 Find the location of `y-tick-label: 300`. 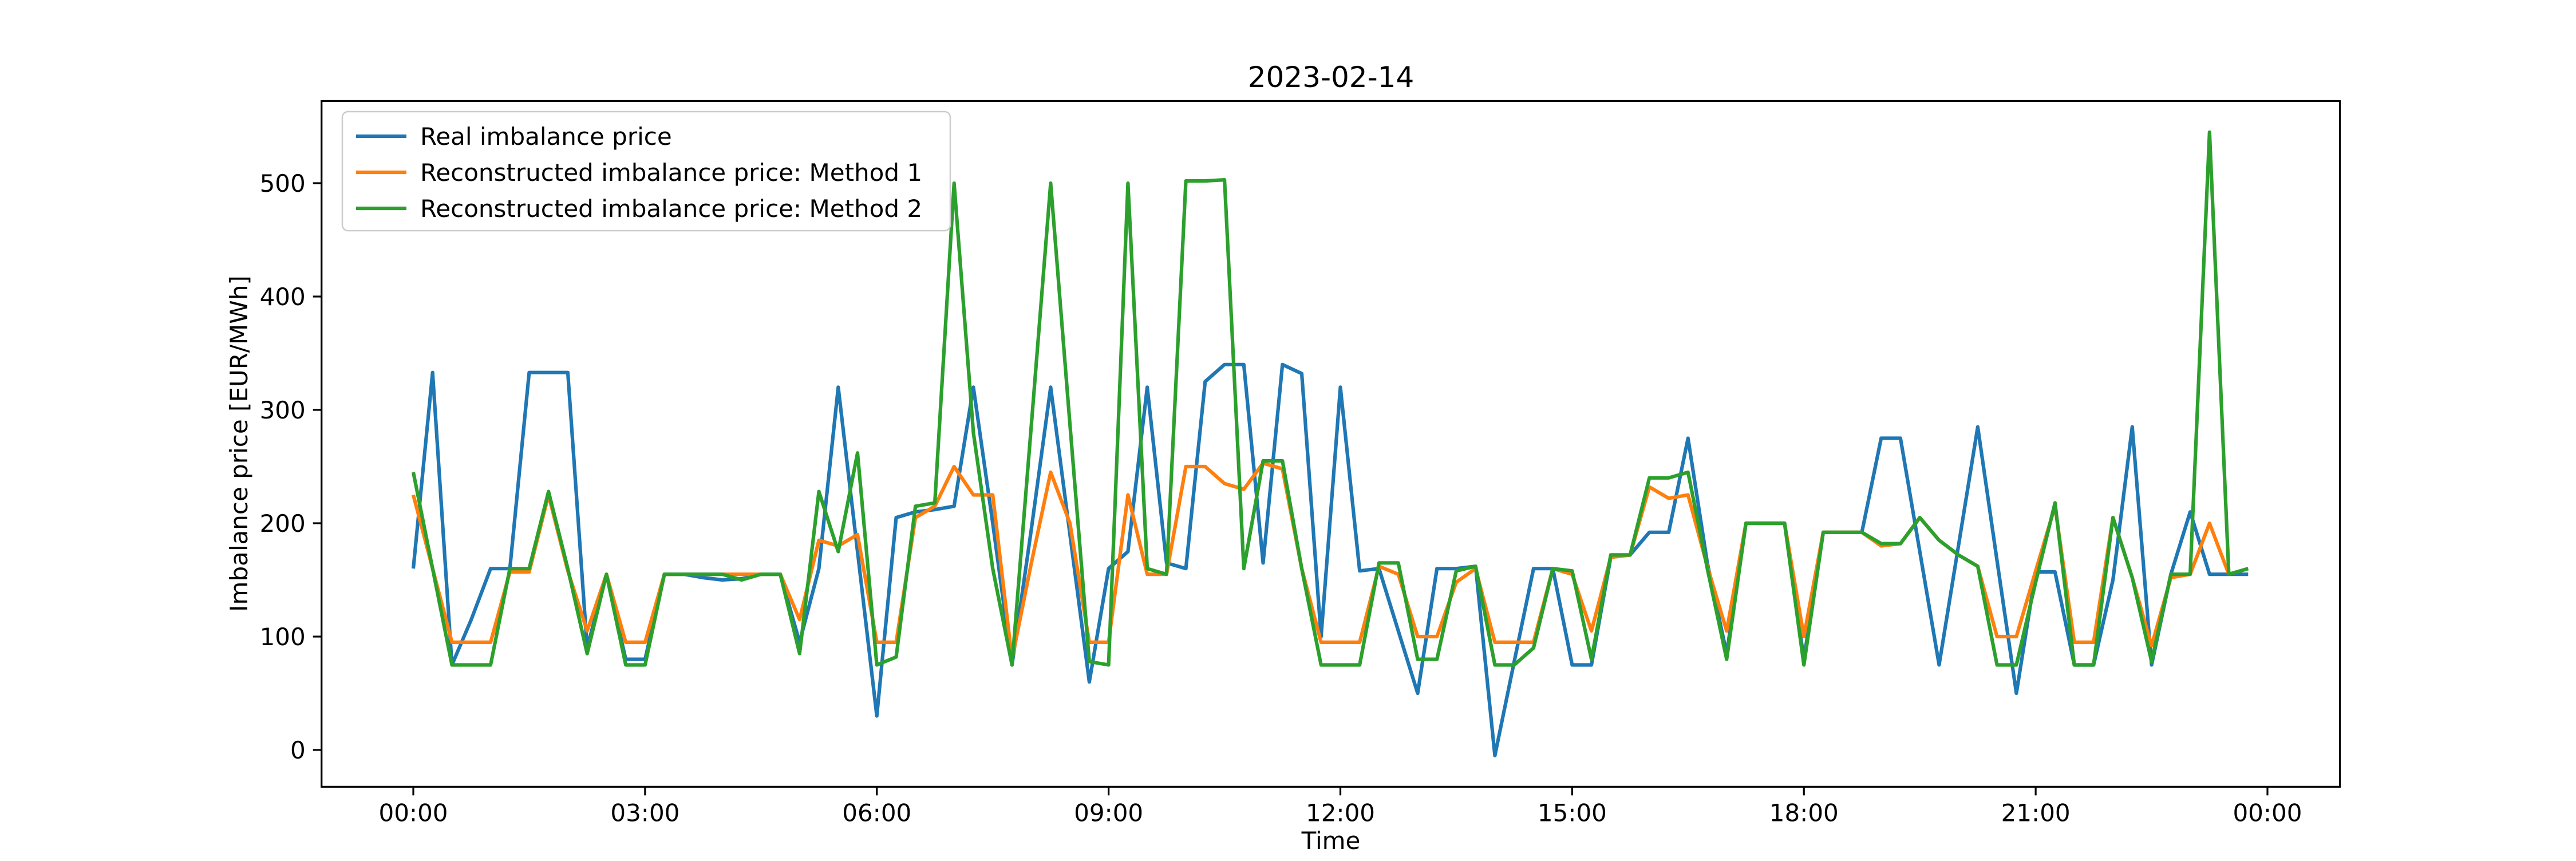

y-tick-label: 300 is located at coordinates (283, 410).